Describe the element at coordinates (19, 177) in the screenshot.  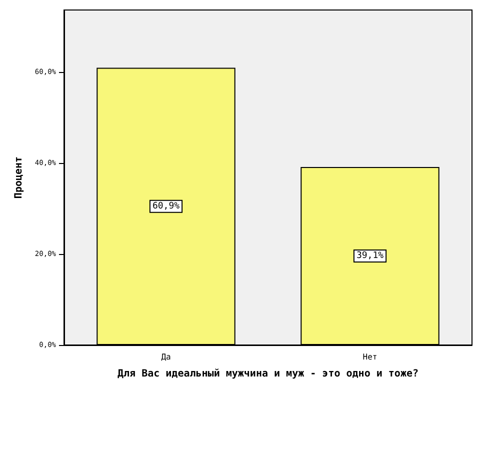
I see `y-axis-title: Процент` at that location.